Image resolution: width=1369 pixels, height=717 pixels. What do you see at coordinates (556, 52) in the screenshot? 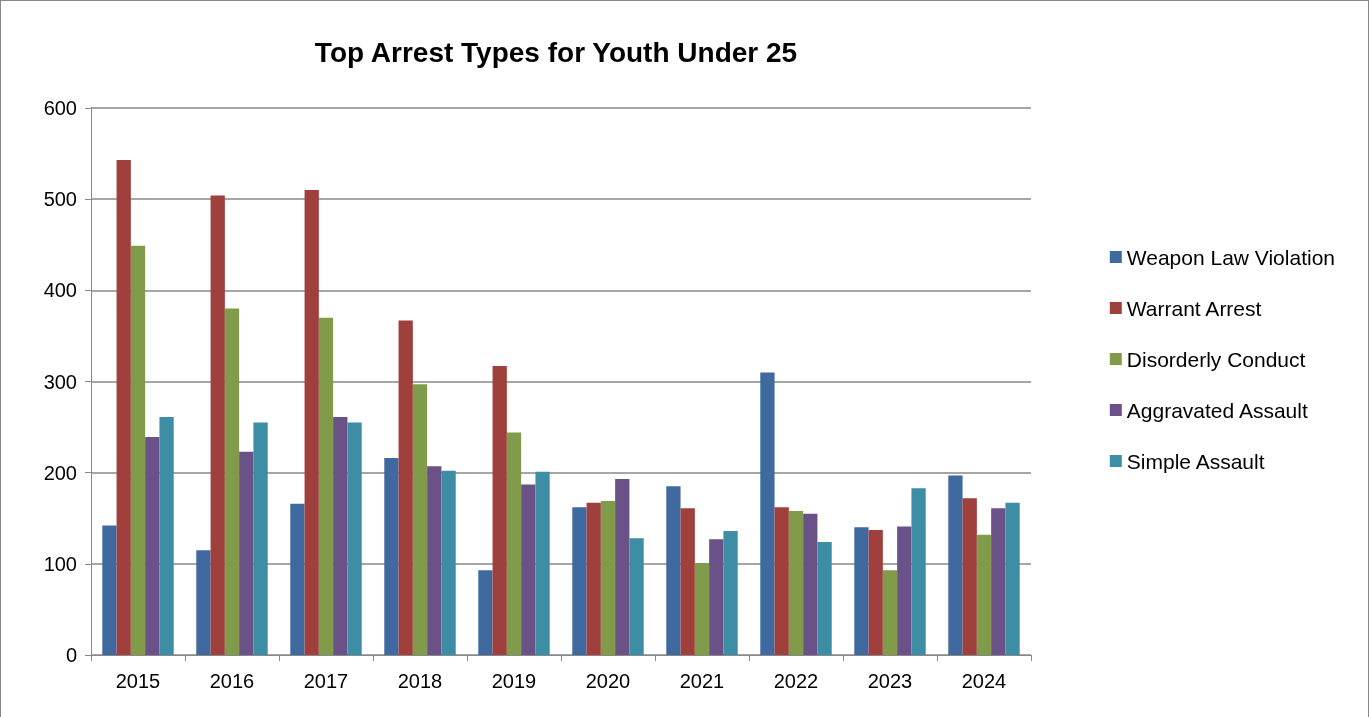
I see `chart-title: Top Arrest Types for Youth Under 25` at bounding box center [556, 52].